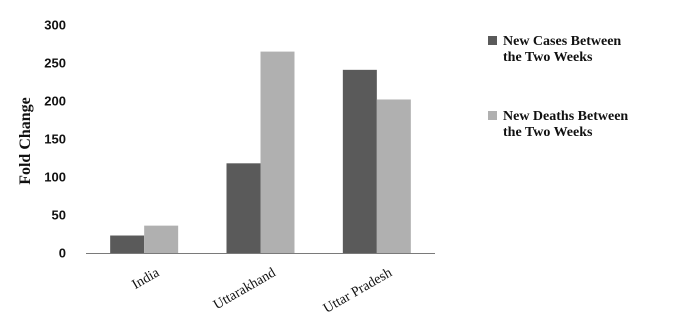 This screenshot has height=336, width=680. I want to click on legend-label: New Deaths Between, so click(565, 116).